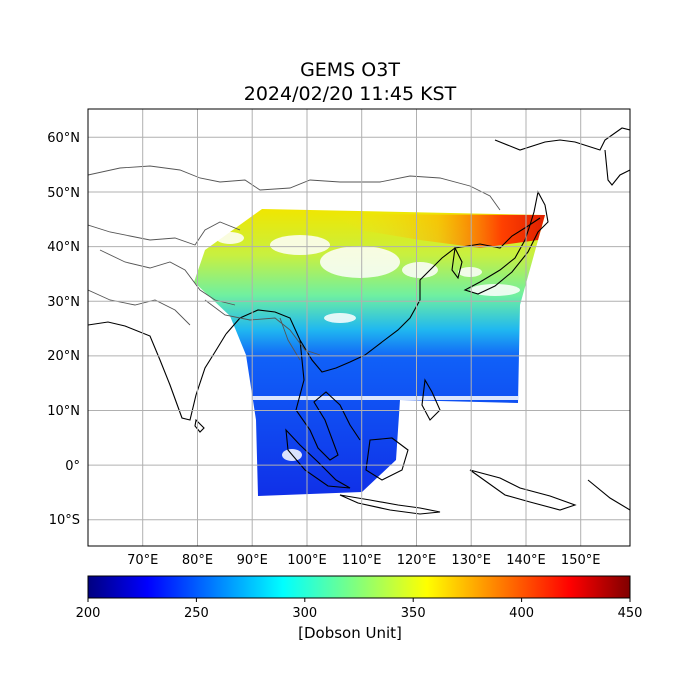 The image size is (700, 700). I want to click on lon-tick-label: 130°E, so click(471, 560).